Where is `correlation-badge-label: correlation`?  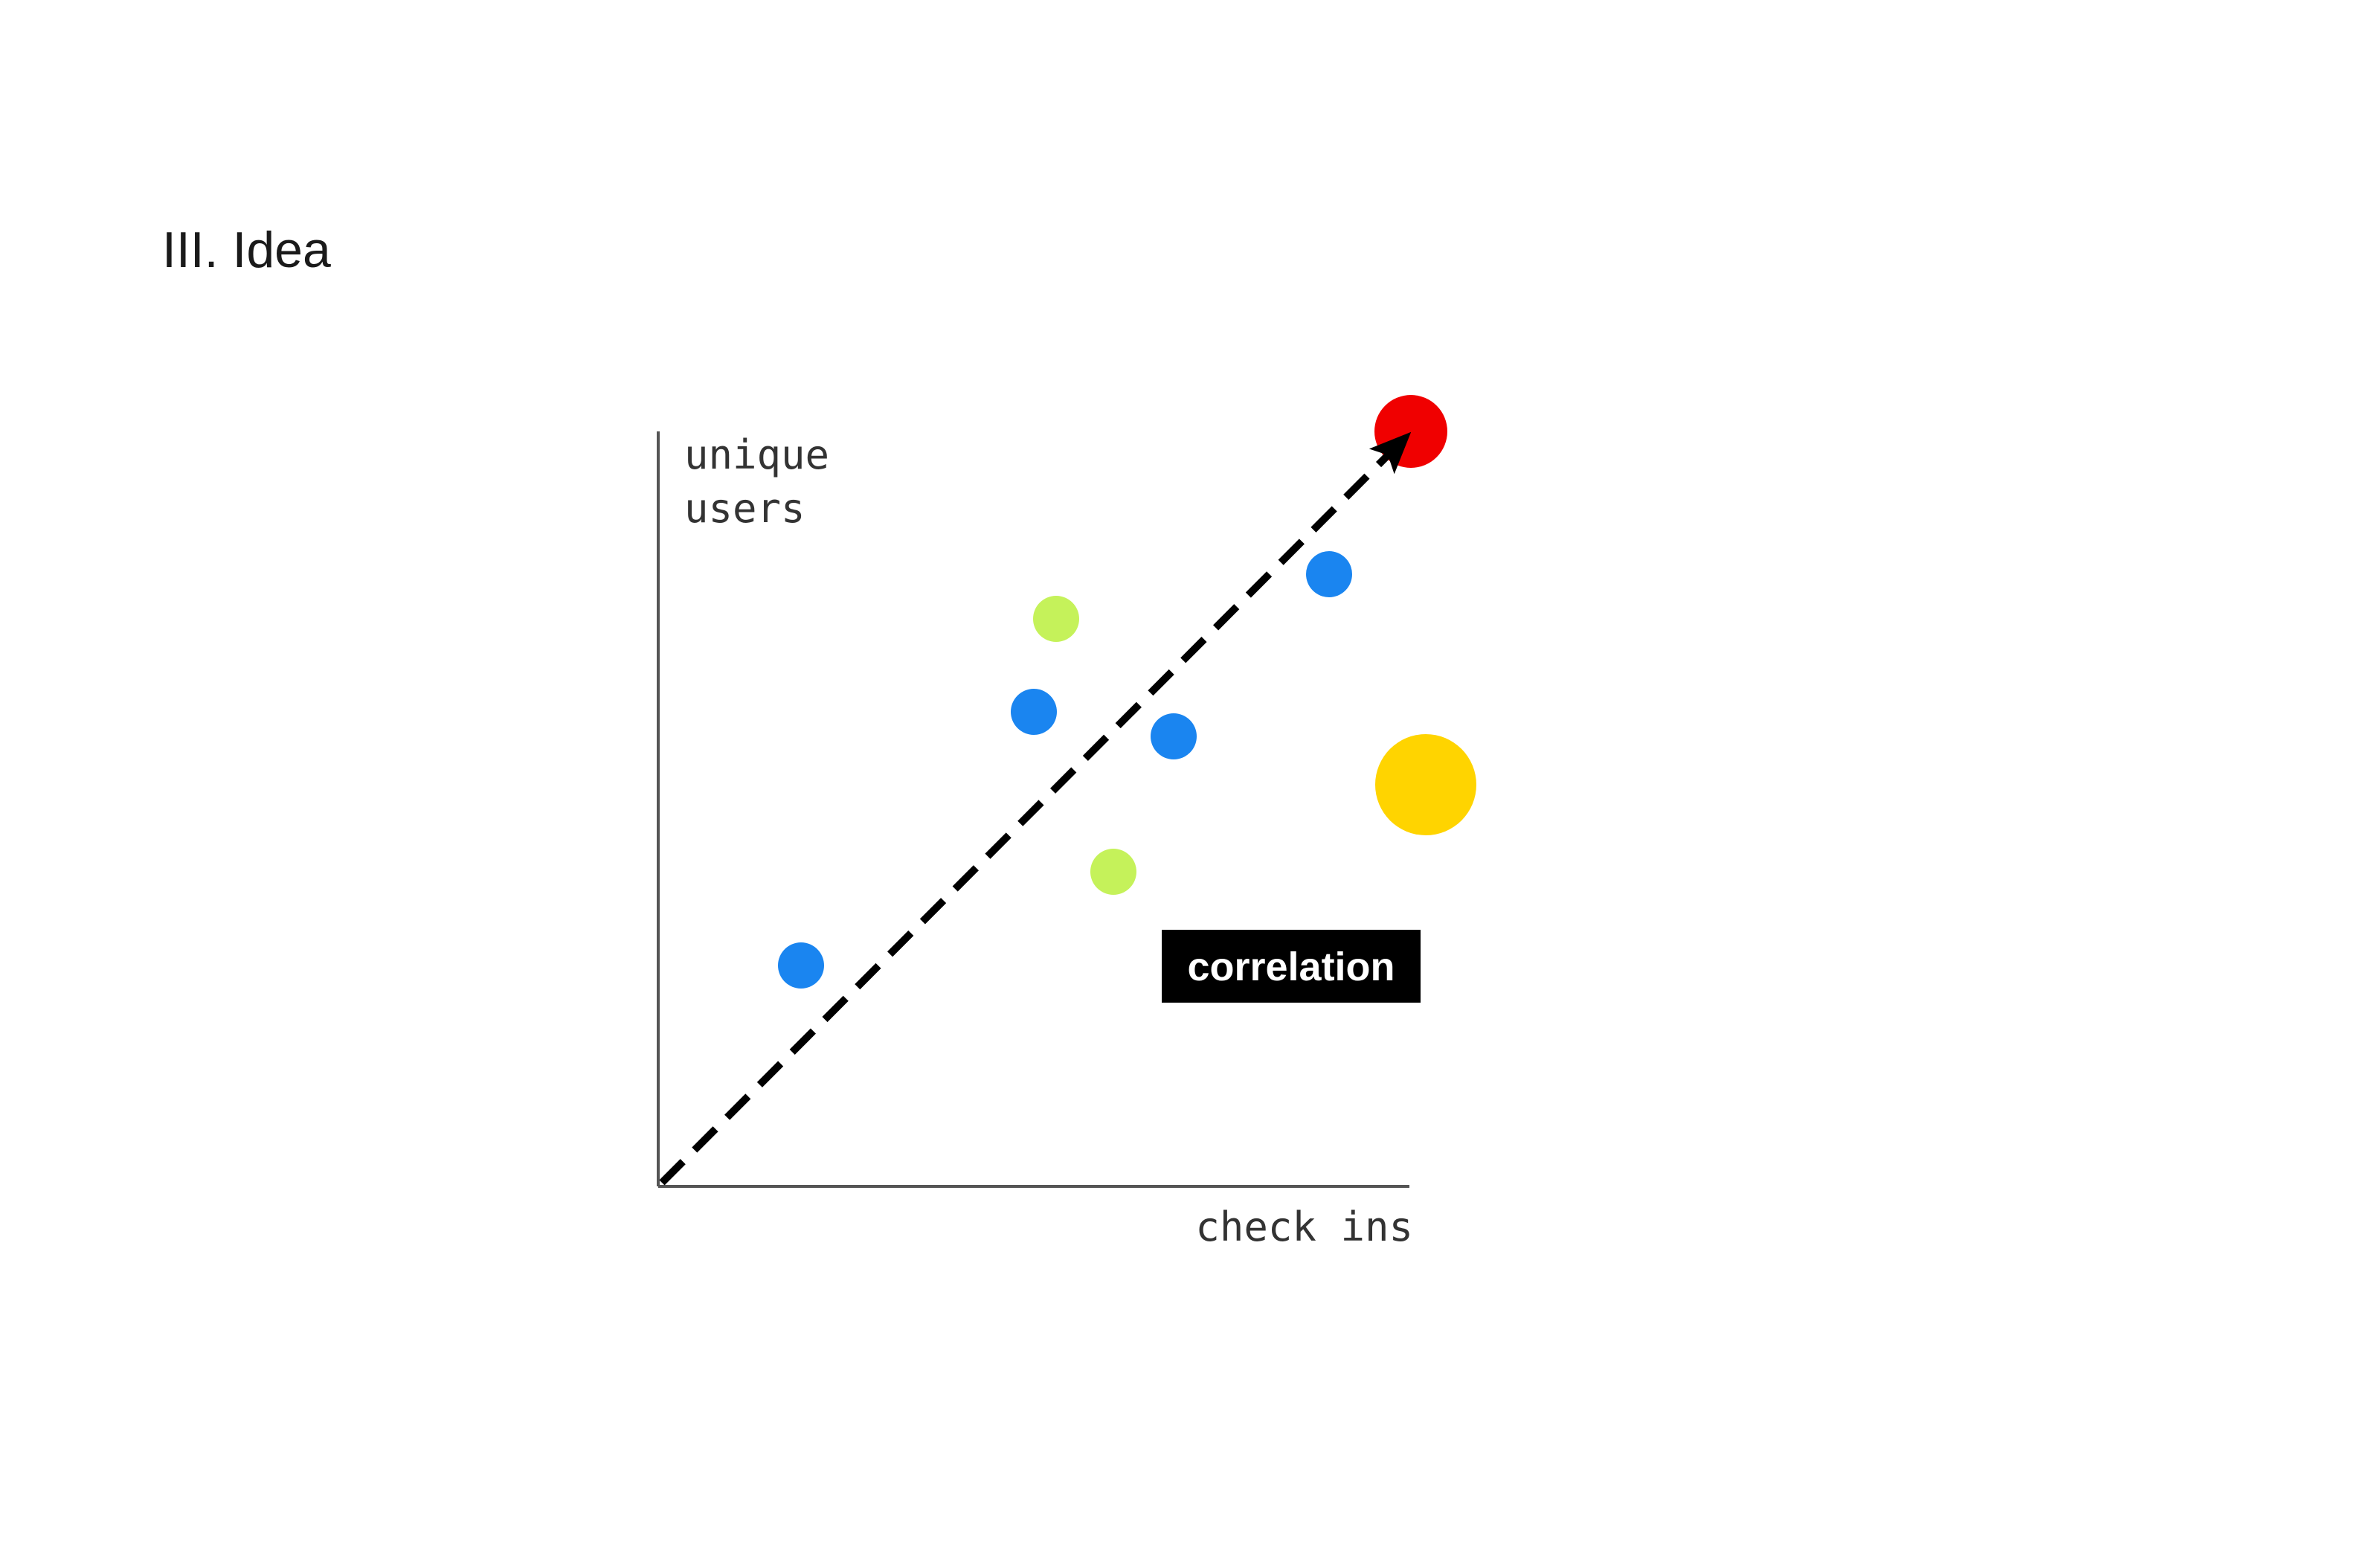 correlation-badge-label: correlation is located at coordinates (1291, 967).